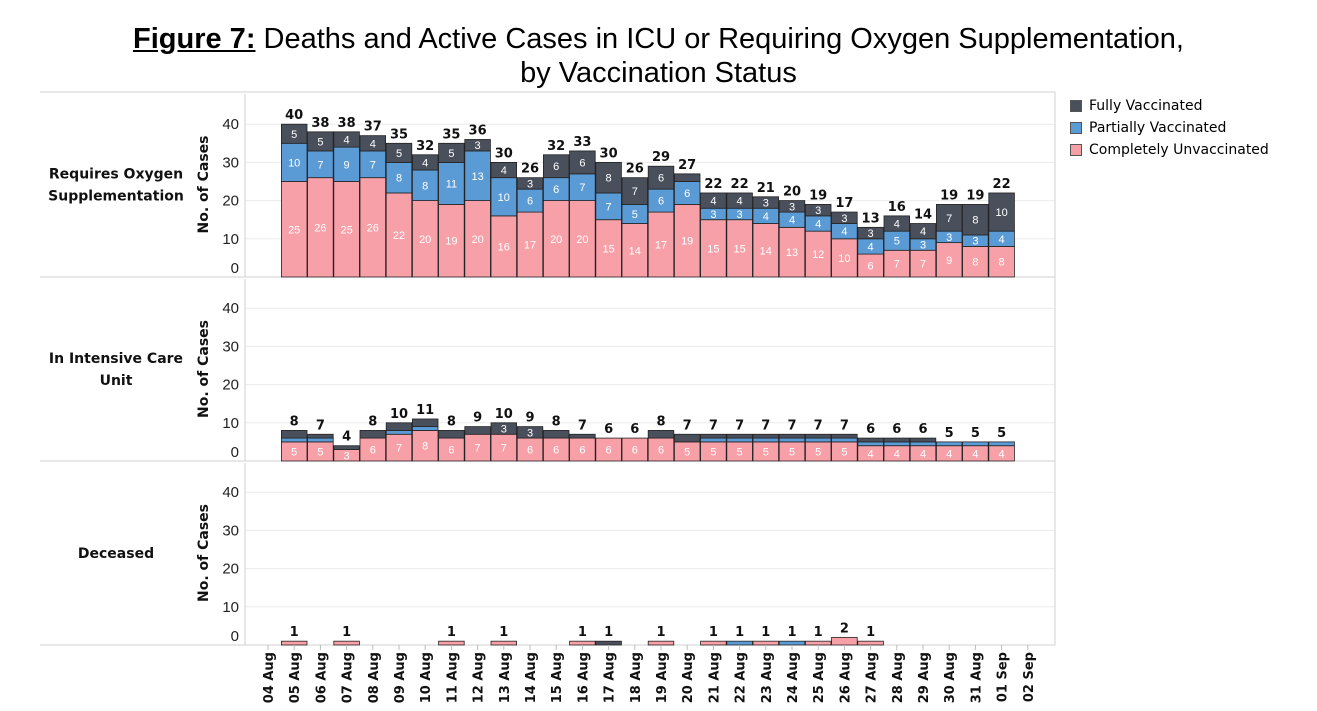  I want to click on segment-label-requires-oxygen-supplementation-25-aug-completely-unvaccinated: 12, so click(818, 255).